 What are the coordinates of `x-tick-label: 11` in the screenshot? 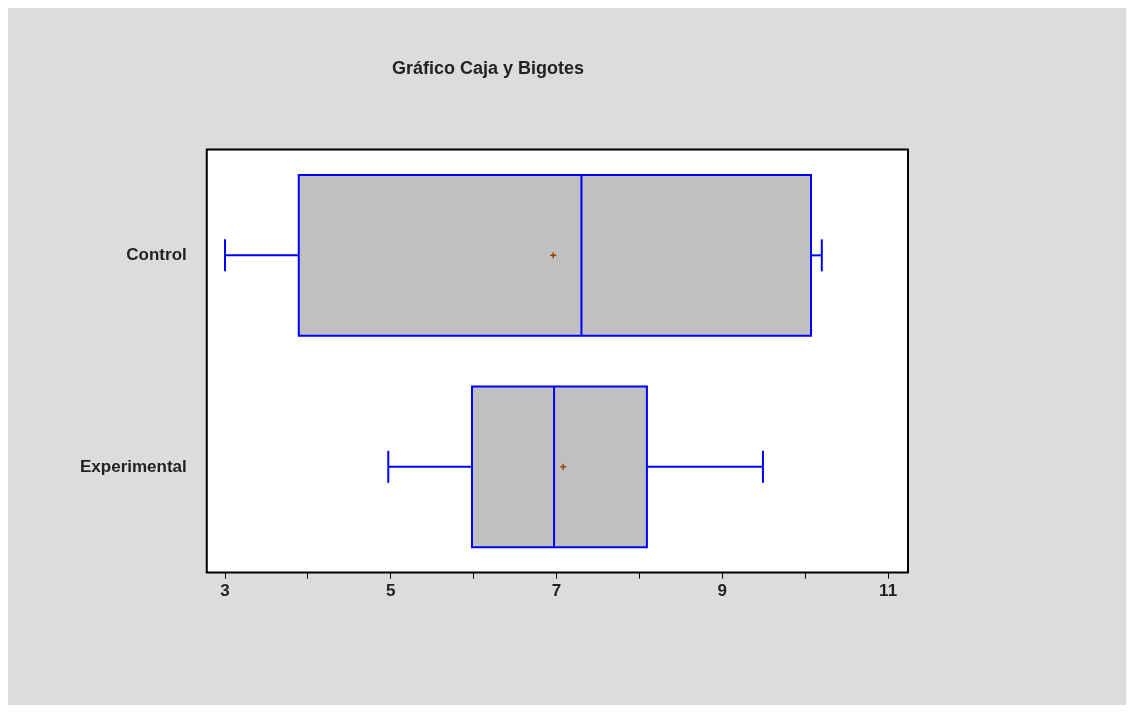 It's located at (888, 591).